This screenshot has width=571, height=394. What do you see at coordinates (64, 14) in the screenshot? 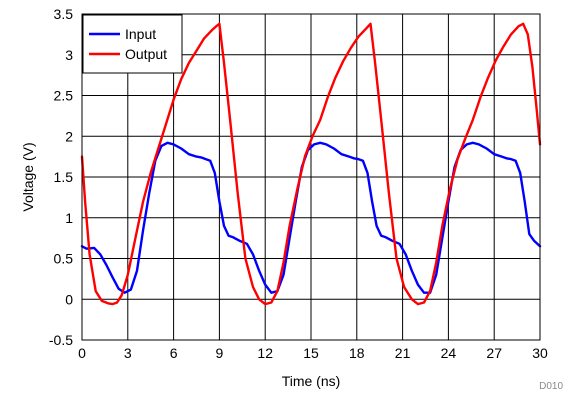
I see `y-tick-label: 3.5` at bounding box center [64, 14].